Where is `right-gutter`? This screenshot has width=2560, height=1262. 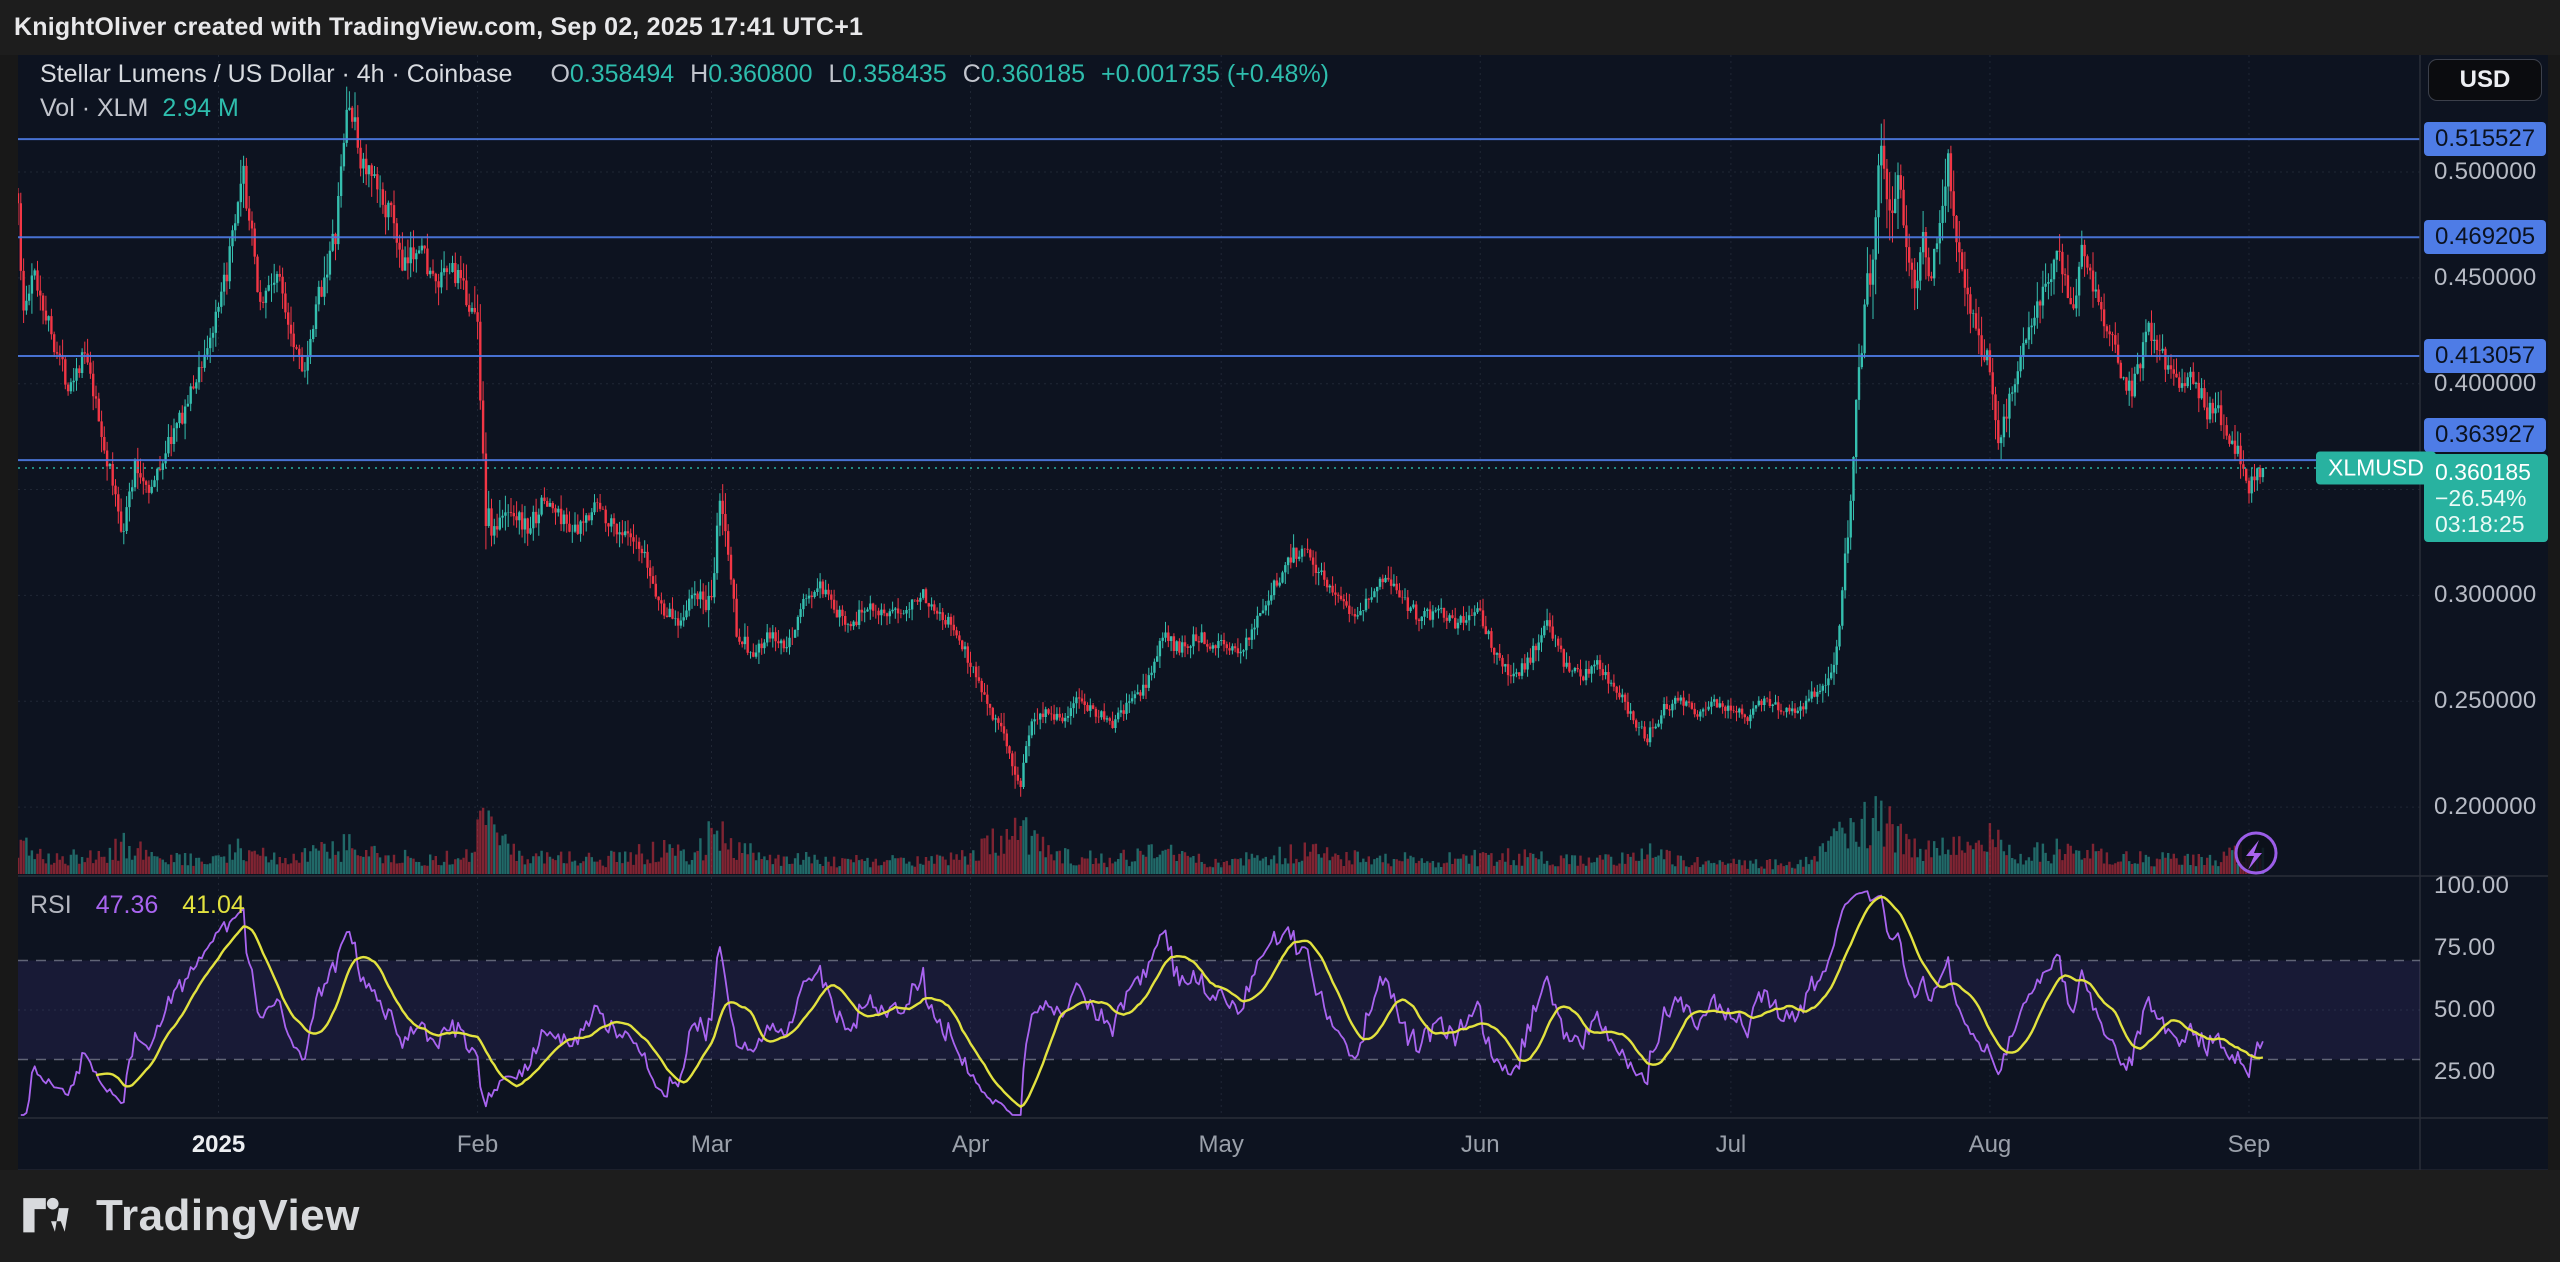 right-gutter is located at coordinates (2554, 612).